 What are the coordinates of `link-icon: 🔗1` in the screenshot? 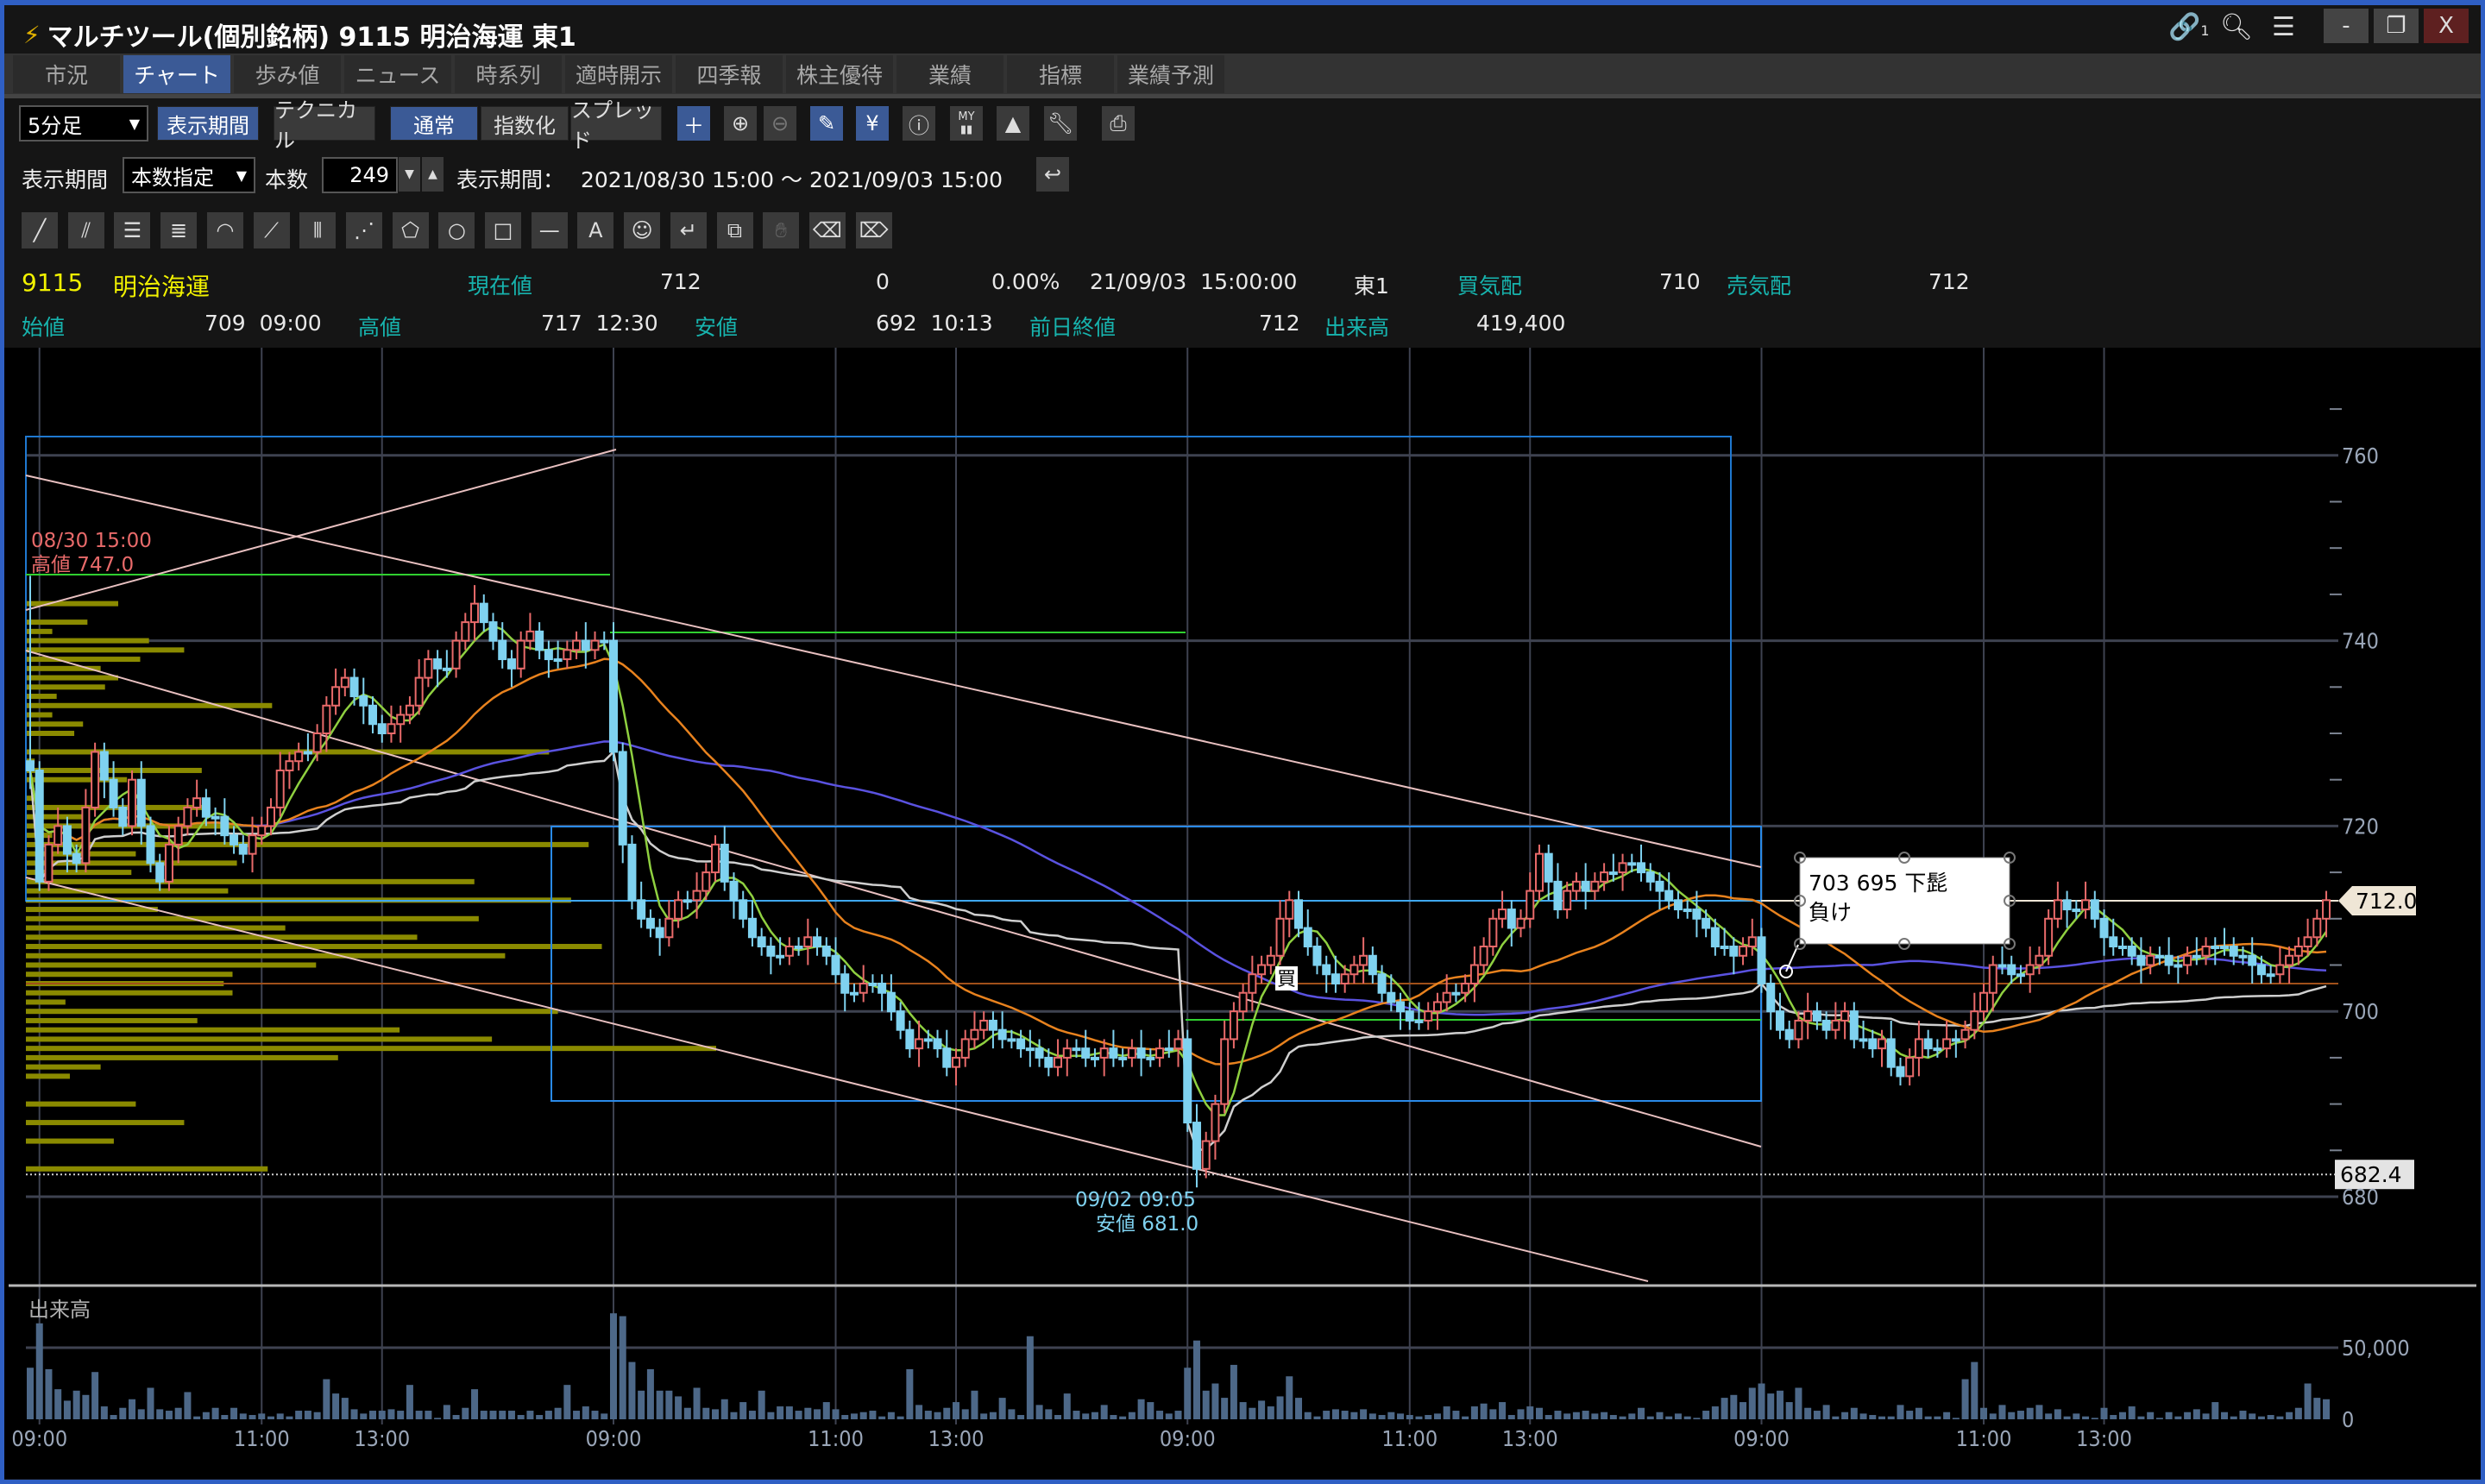 It's located at (2189, 27).